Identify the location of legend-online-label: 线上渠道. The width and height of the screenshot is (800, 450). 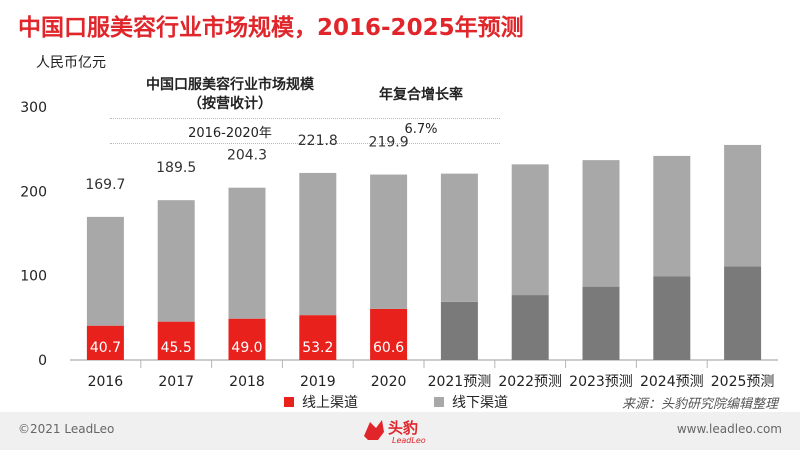
(330, 403).